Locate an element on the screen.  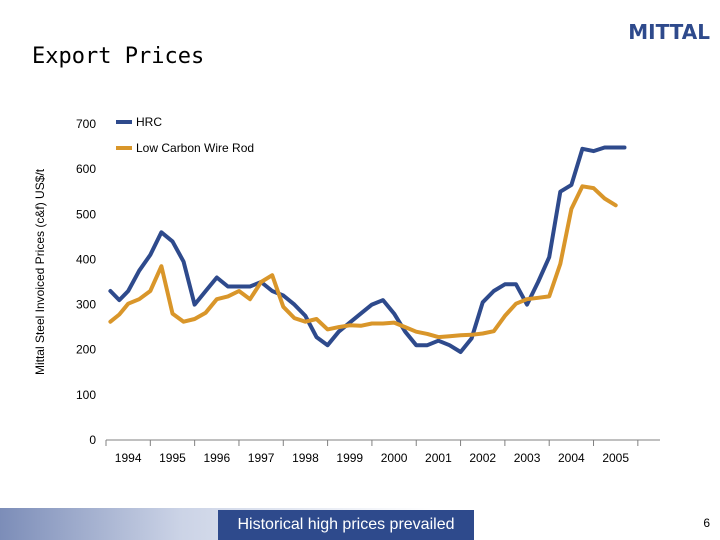
y-tick-label: 600 is located at coordinates (86, 169).